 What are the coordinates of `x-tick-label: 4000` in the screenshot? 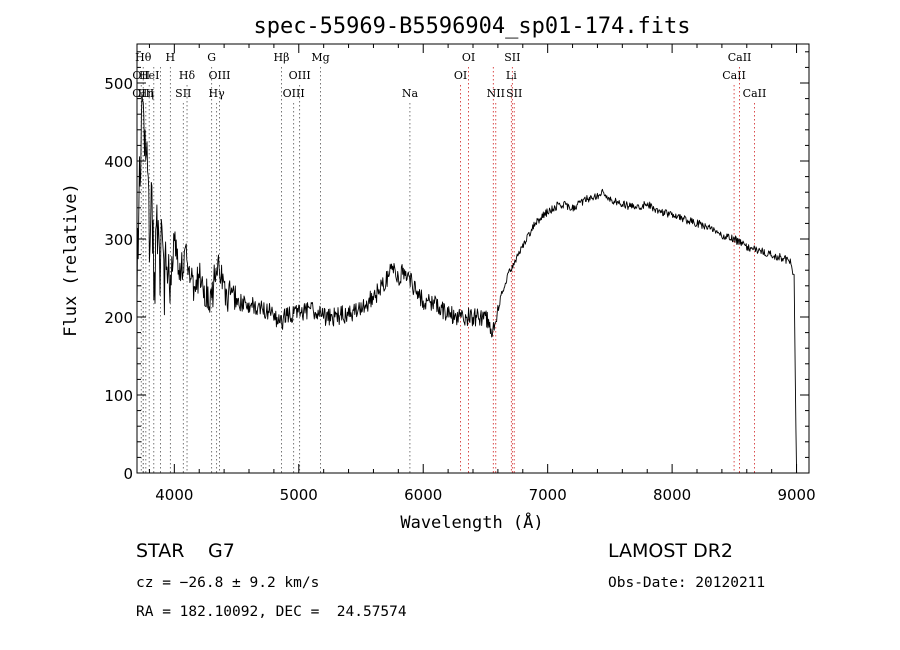 It's located at (174, 495).